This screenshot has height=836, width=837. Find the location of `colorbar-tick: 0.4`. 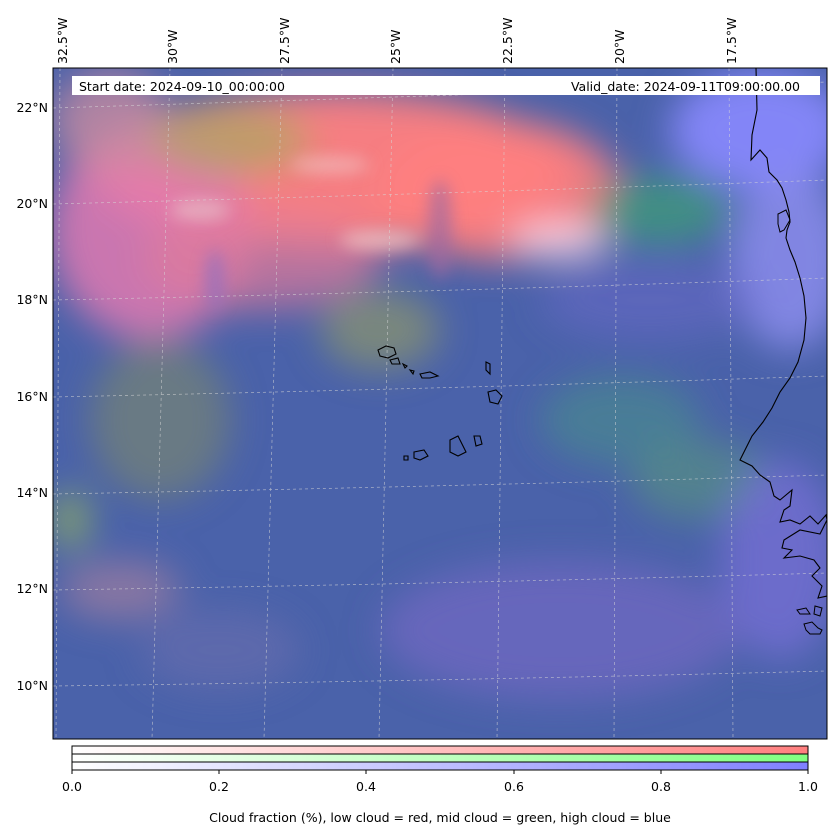

colorbar-tick: 0.4 is located at coordinates (366, 786).